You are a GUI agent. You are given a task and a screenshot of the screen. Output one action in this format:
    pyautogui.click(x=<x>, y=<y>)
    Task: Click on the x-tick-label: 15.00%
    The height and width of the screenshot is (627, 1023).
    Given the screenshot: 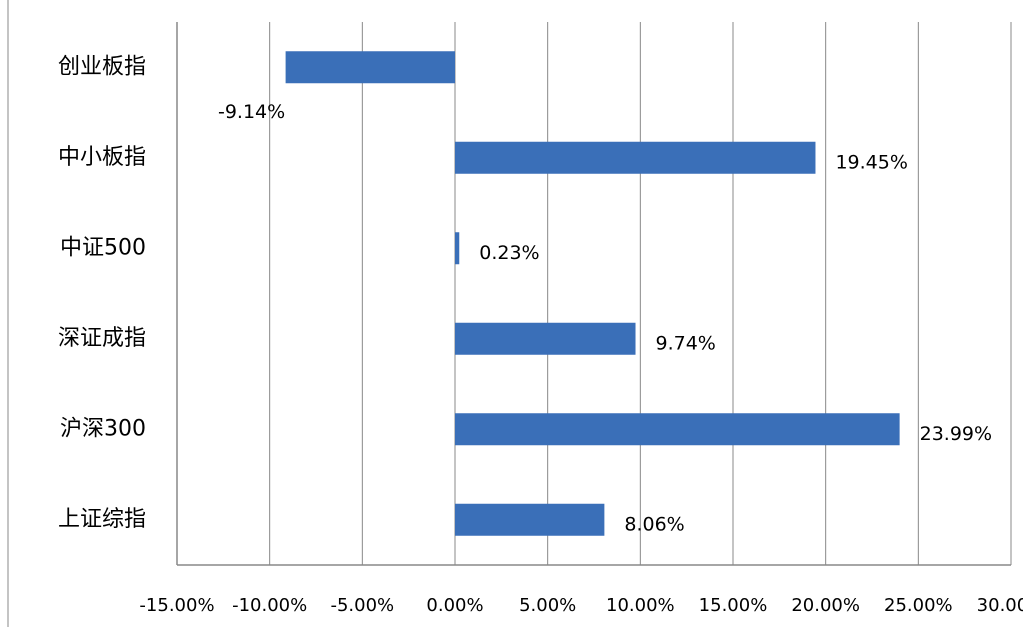 What is the action you would take?
    pyautogui.click(x=733, y=605)
    